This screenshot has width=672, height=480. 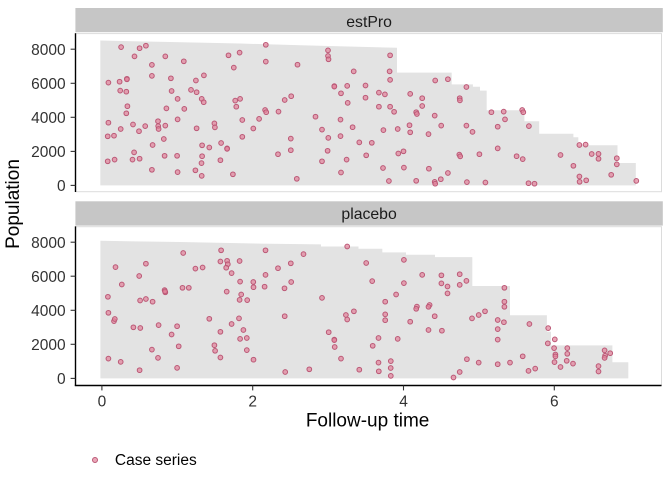 What do you see at coordinates (369, 22) in the screenshot?
I see `svg-text: estPro` at bounding box center [369, 22].